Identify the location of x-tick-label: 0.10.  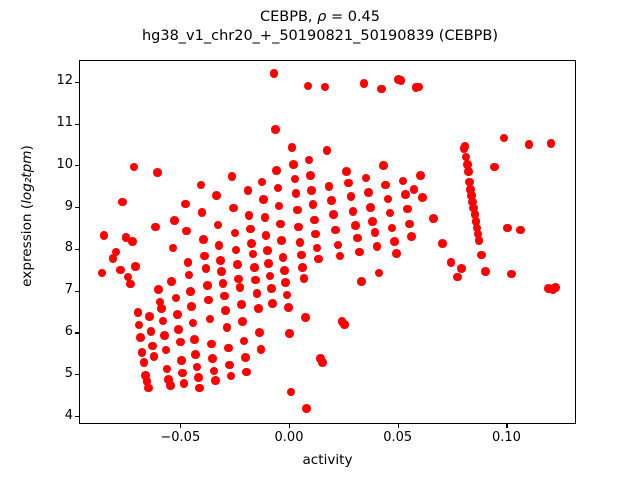
(506, 437).